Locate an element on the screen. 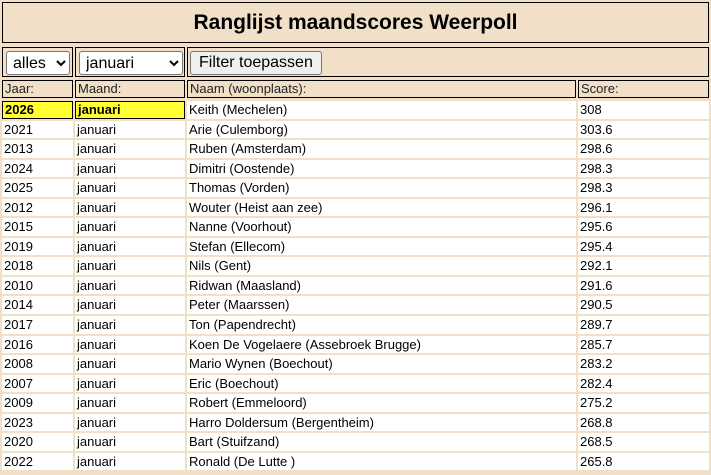 This screenshot has width=711, height=475. table-row: 2020 januari Bart (Stuifzand) 268.5 is located at coordinates (355, 443).